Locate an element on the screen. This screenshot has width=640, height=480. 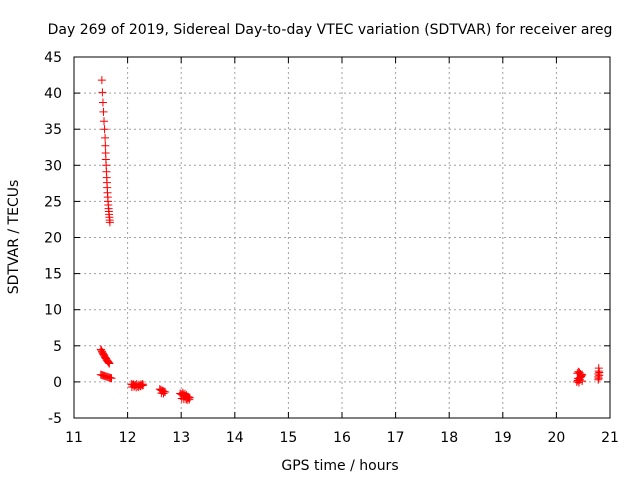
x-tick-label: 12 is located at coordinates (128, 438).